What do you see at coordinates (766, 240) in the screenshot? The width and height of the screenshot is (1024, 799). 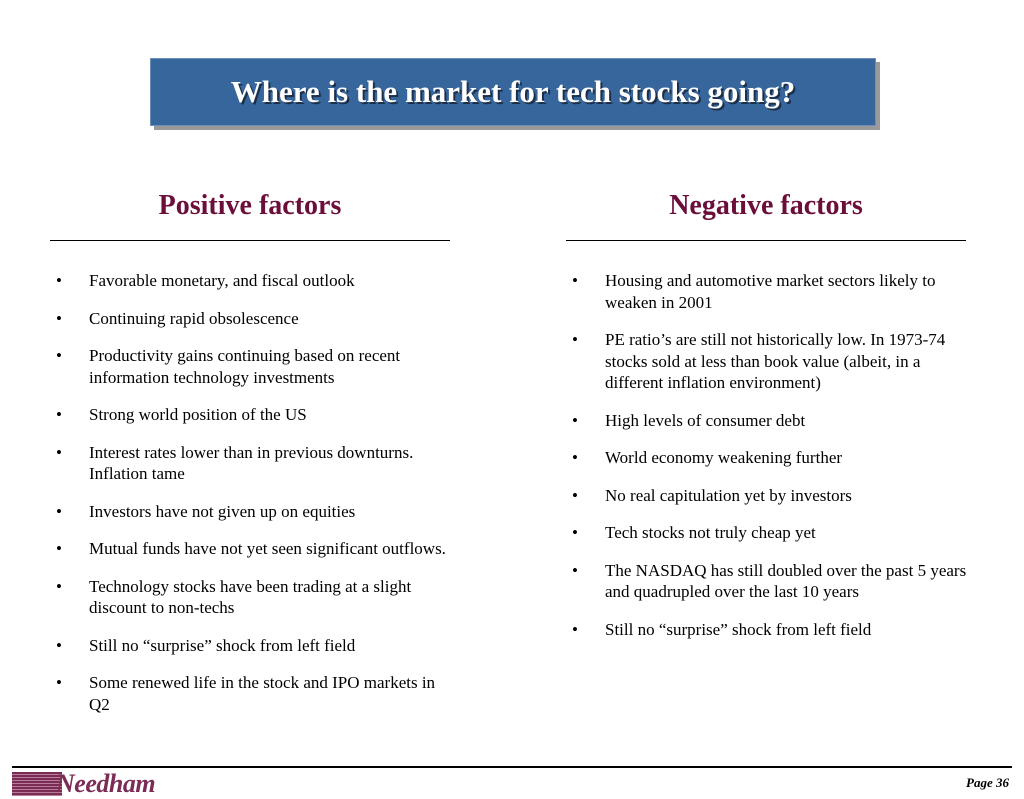 I see `negative-heading-divider` at bounding box center [766, 240].